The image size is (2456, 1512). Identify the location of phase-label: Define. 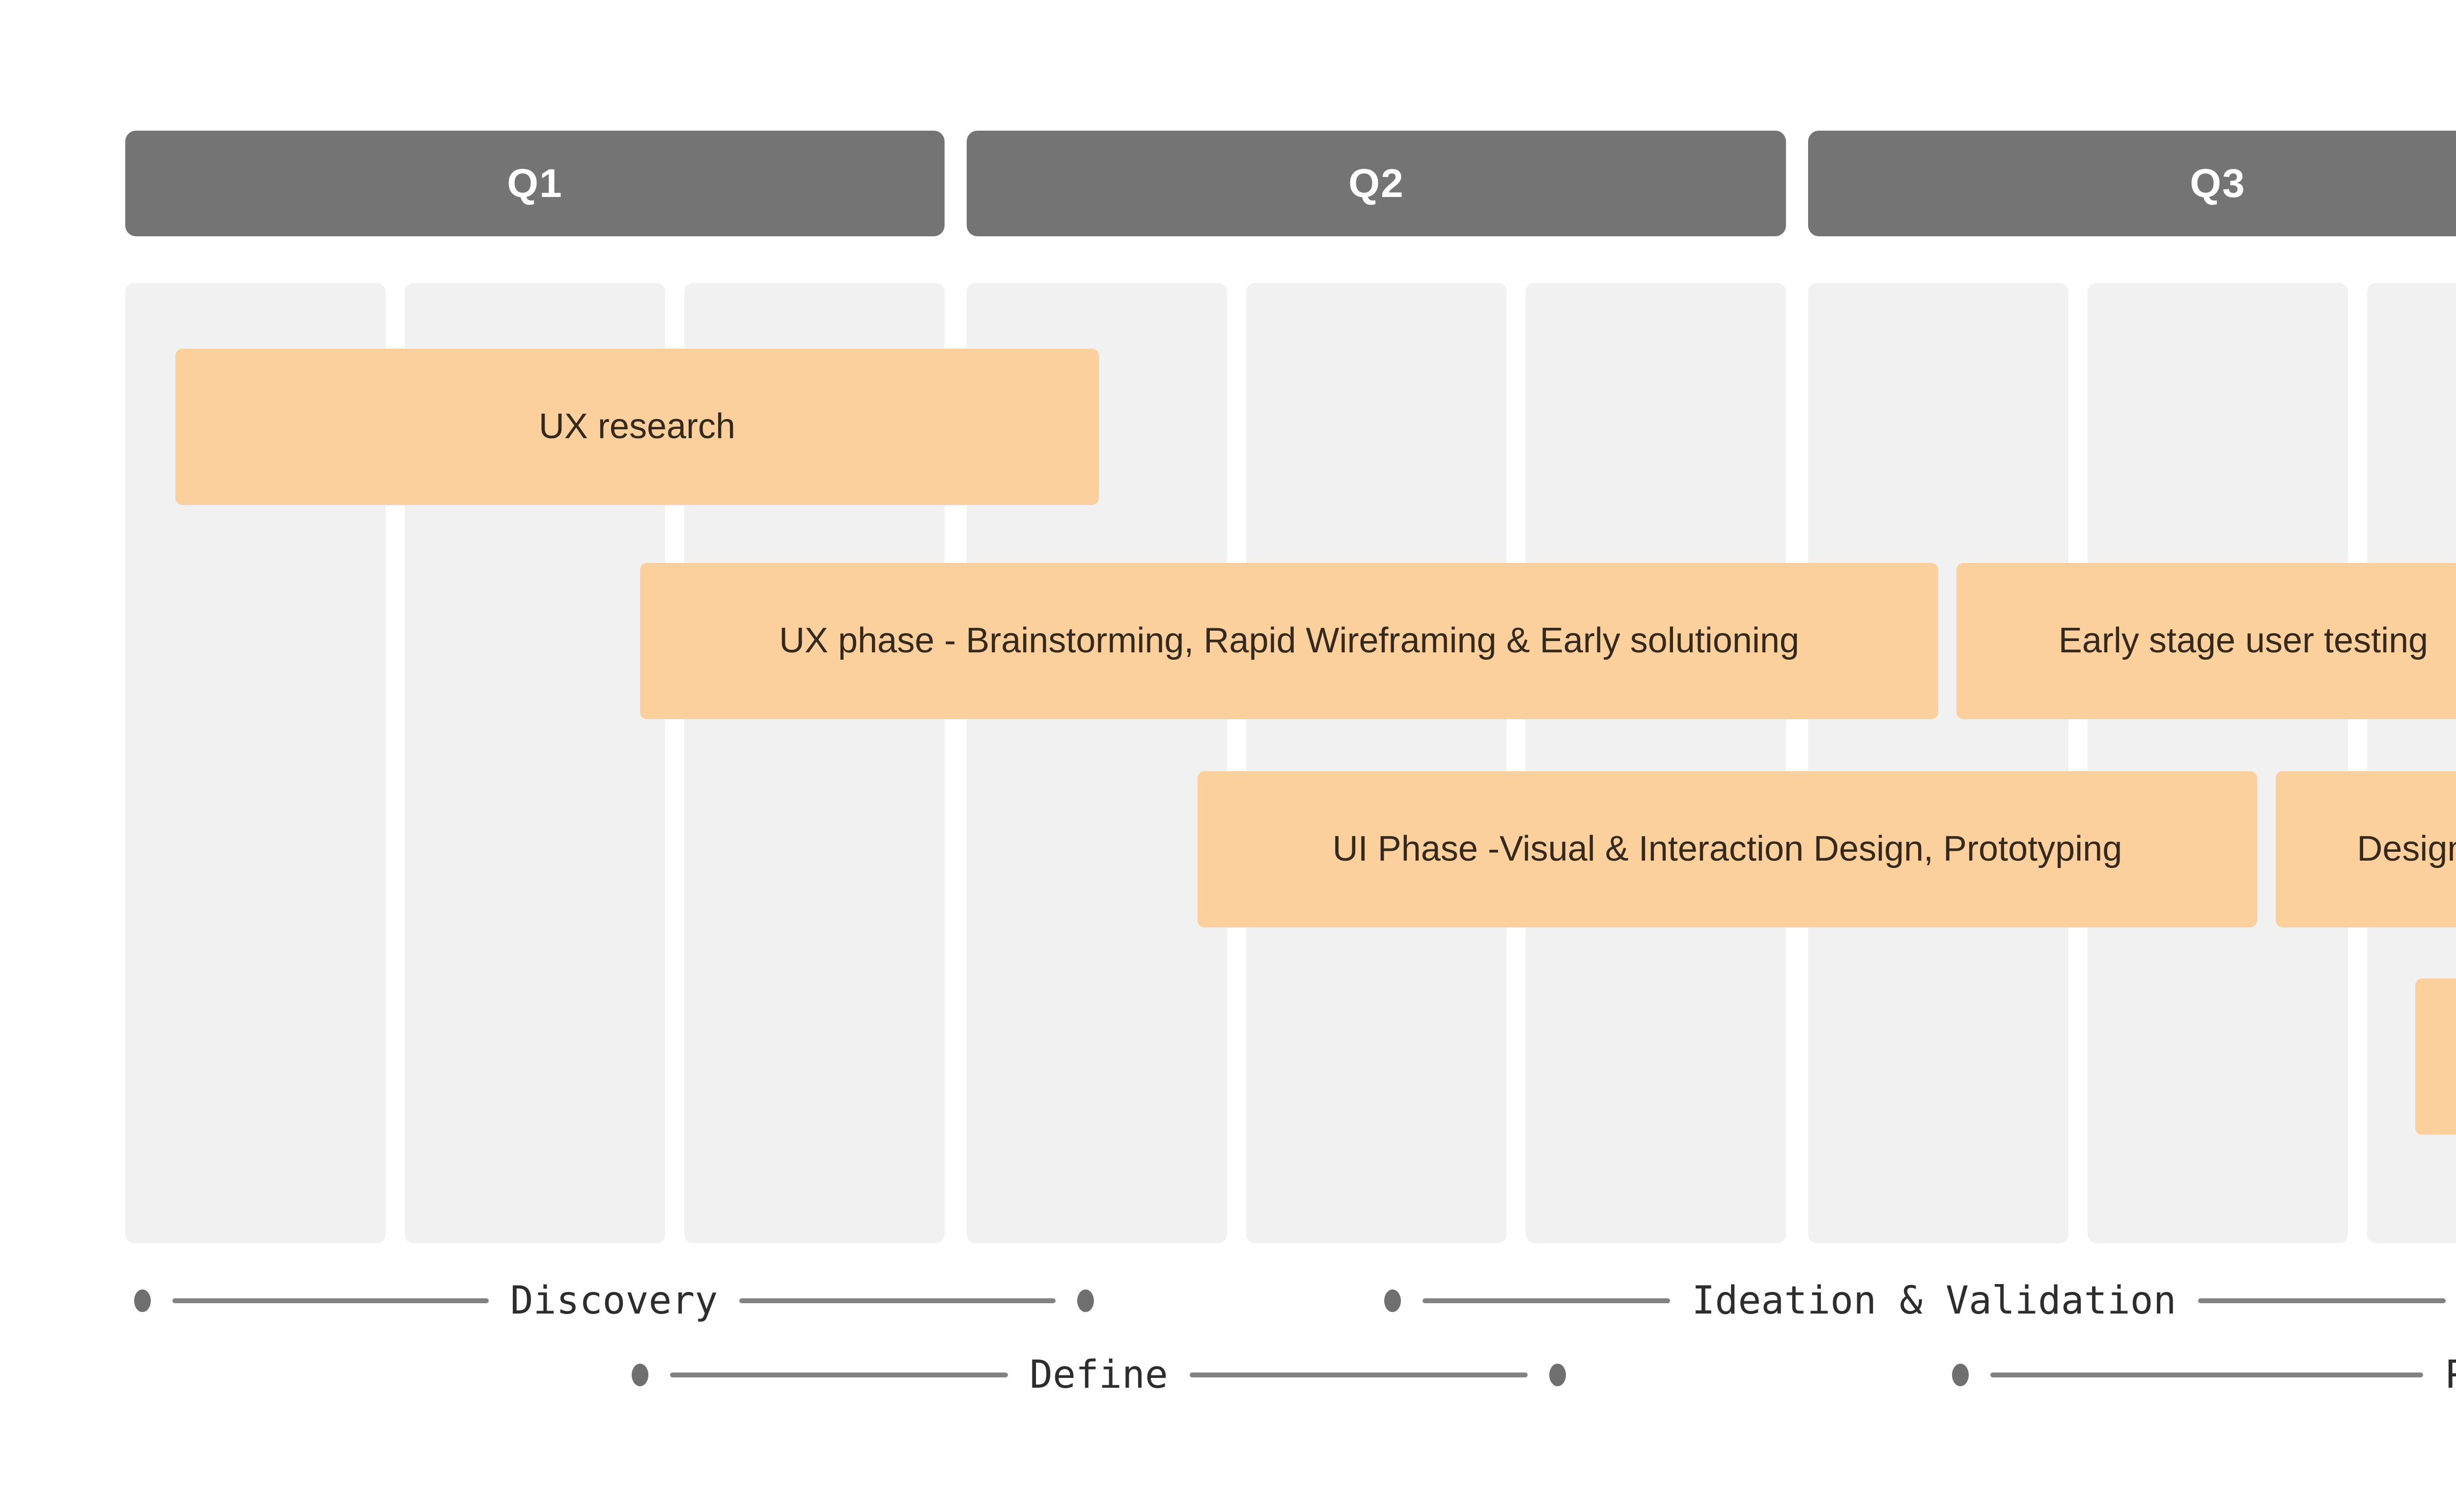
(1099, 1375).